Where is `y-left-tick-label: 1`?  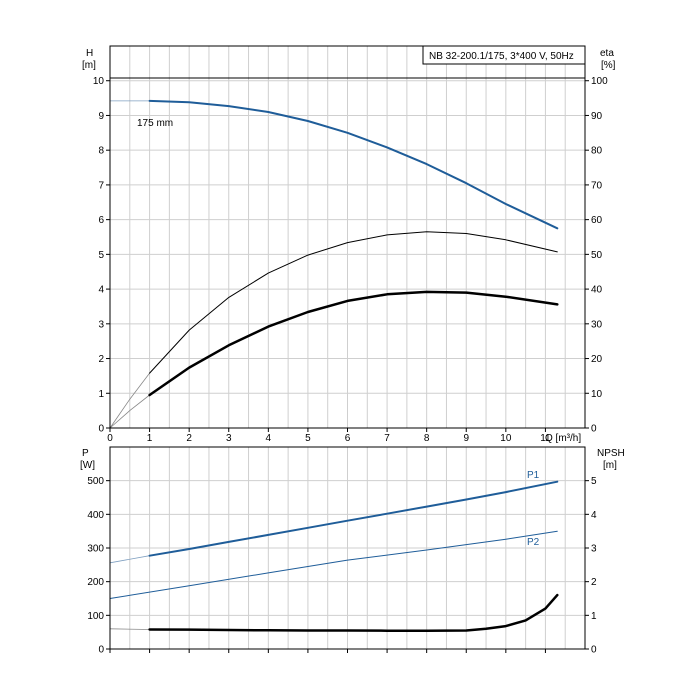 y-left-tick-label: 1 is located at coordinates (101, 394).